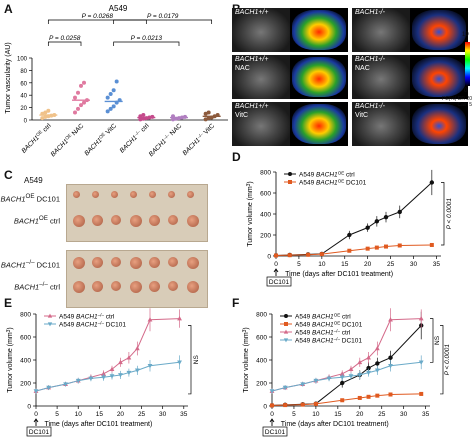  Describe the element at coordinates (65, 38) in the screenshot. I see `panel-a-pvalue: P = 0.0258` at that location.